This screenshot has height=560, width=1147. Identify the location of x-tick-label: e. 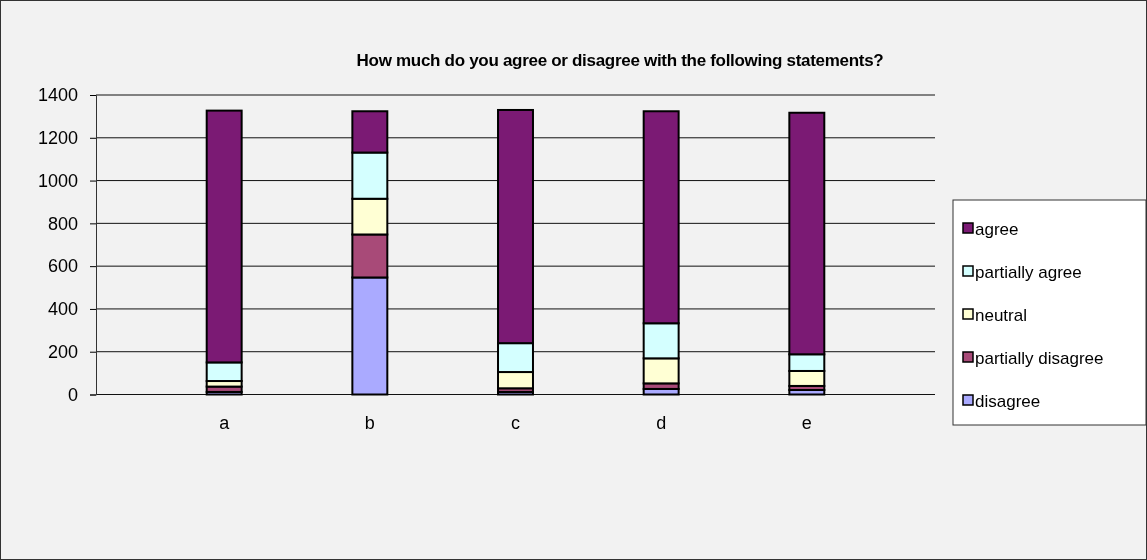
(806, 423).